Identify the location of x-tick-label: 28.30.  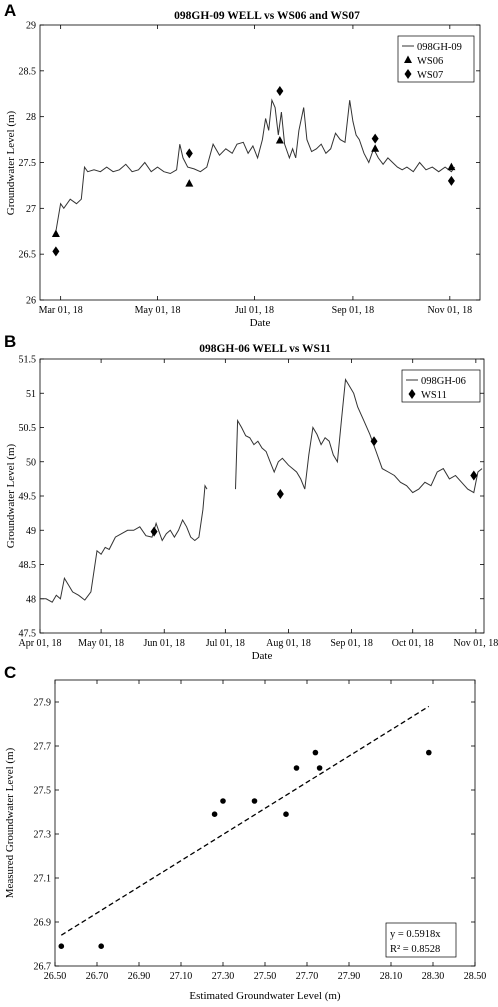
(433, 976).